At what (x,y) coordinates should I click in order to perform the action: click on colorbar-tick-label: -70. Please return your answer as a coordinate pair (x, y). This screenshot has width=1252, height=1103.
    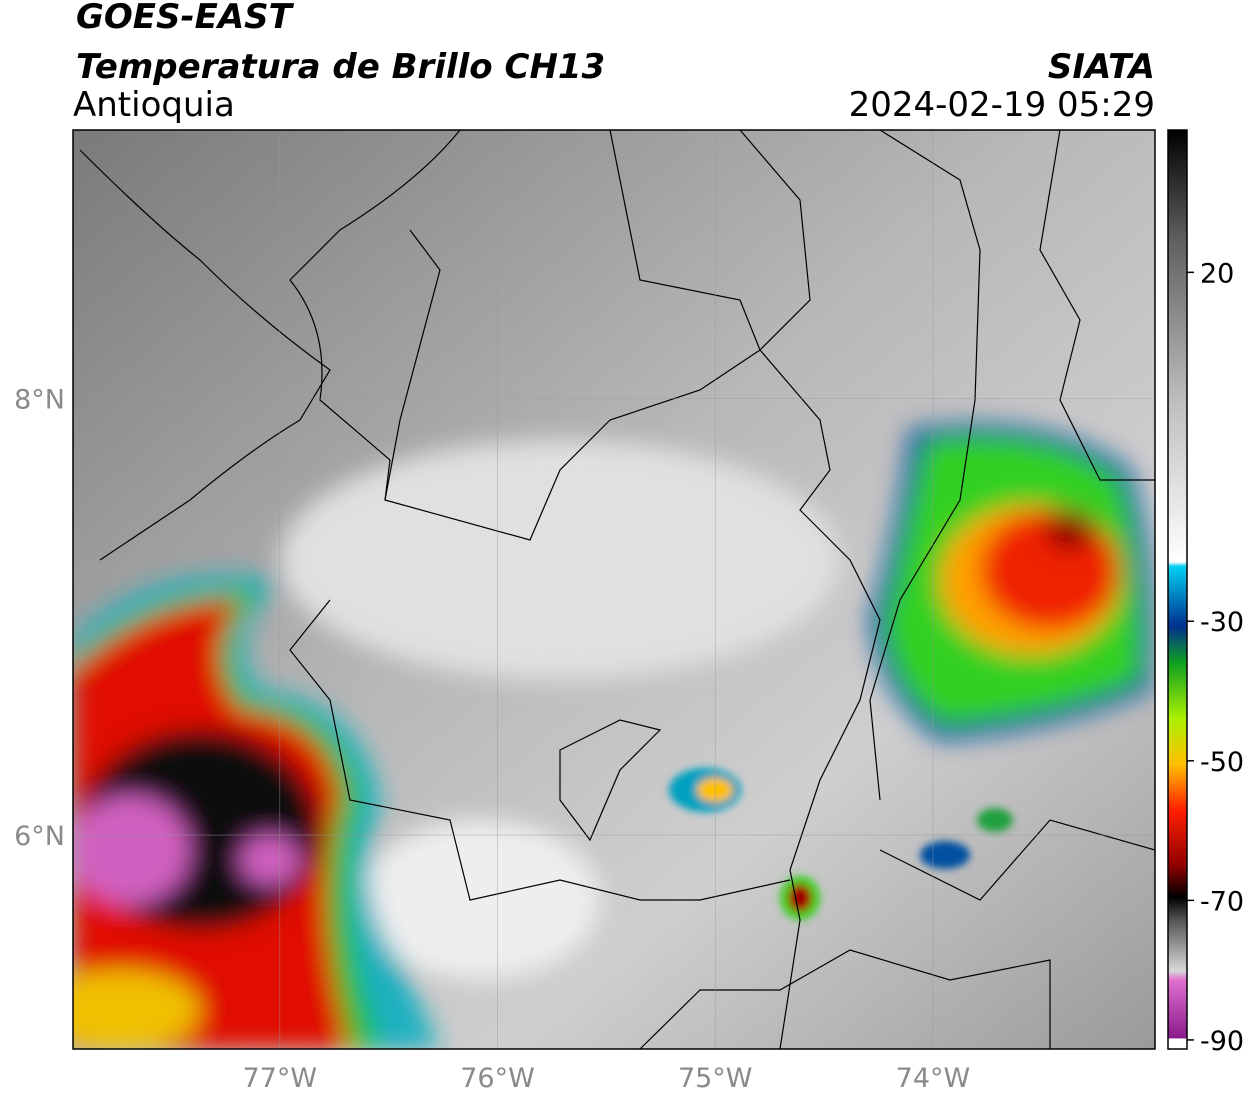
    Looking at the image, I should click on (1222, 901).